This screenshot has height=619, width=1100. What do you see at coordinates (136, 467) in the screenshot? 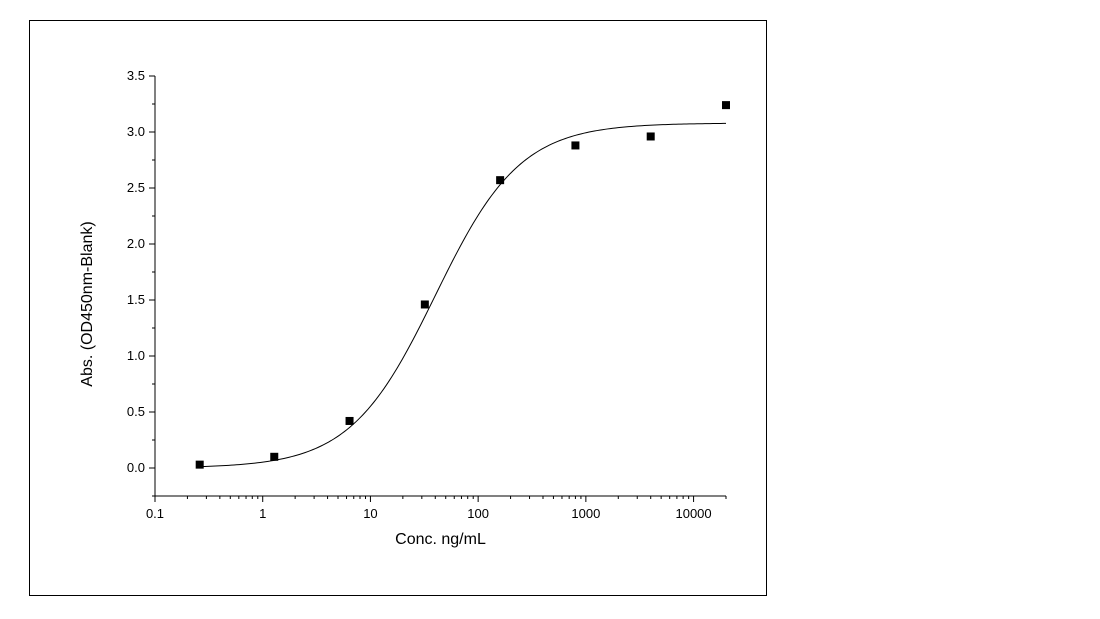
I see `y-tick-label: 0.0` at bounding box center [136, 467].